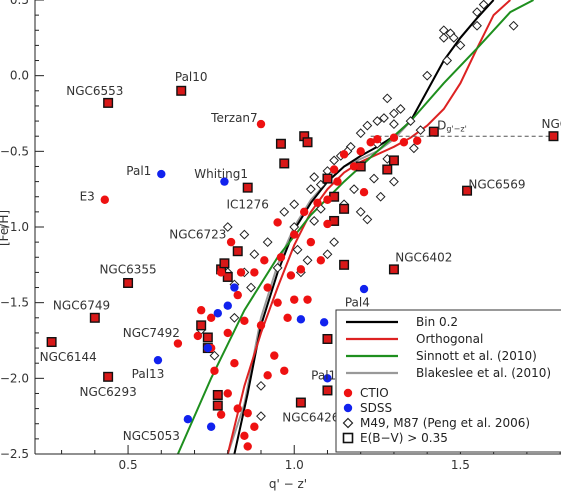 The width and height of the screenshot is (561, 493). I want to click on point-label: NGC6553, so click(94, 91).